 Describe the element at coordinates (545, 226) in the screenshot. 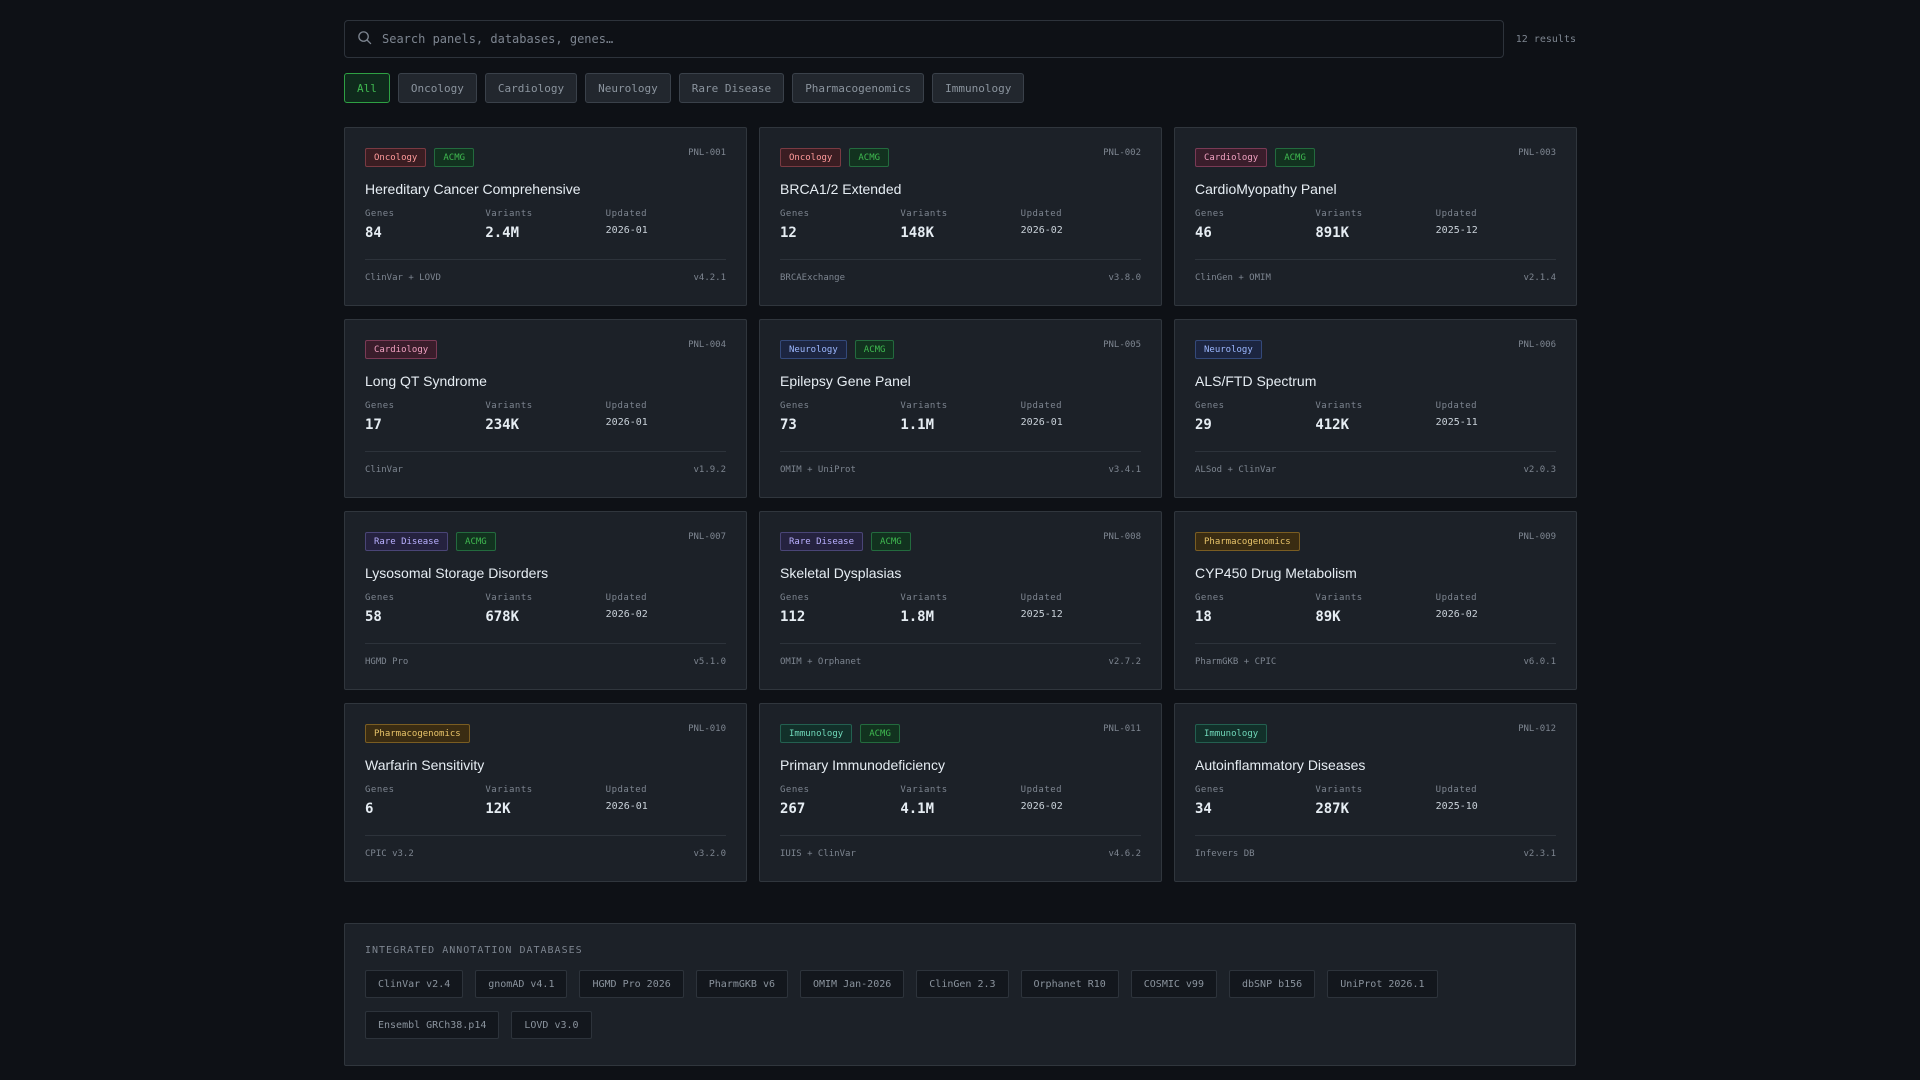

I see `variants-stat: Variants 2.4M` at that location.